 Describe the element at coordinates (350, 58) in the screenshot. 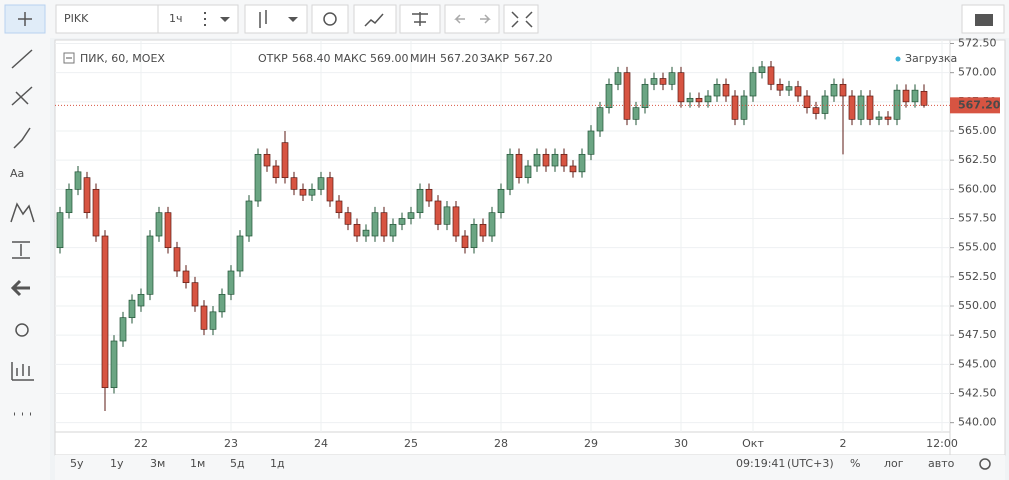

I see `legend-high-label: МАКС` at that location.